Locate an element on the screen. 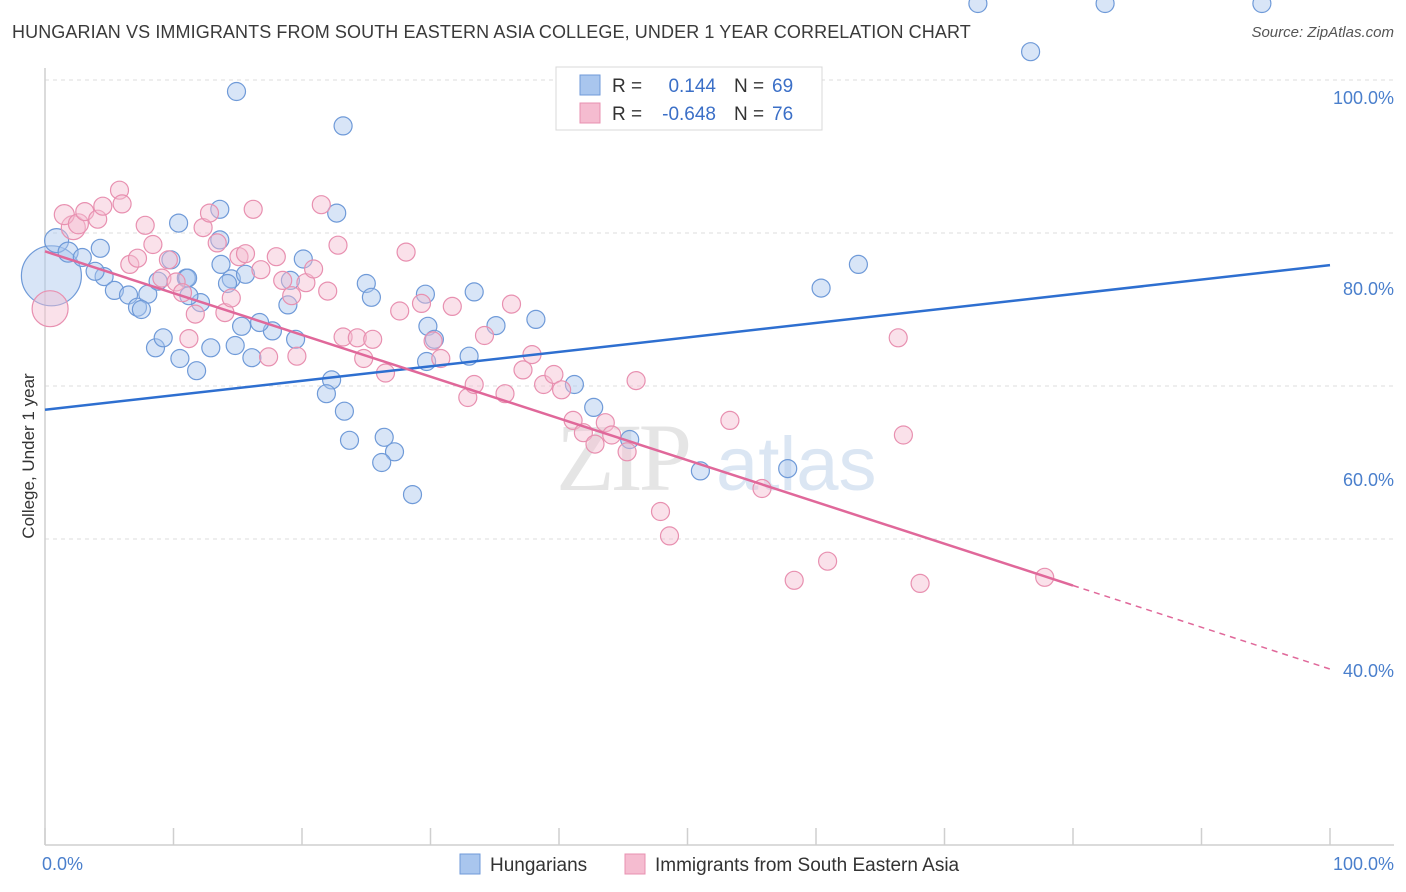 The width and height of the screenshot is (1406, 892). legend-r-label-blue: R = is located at coordinates (627, 86).